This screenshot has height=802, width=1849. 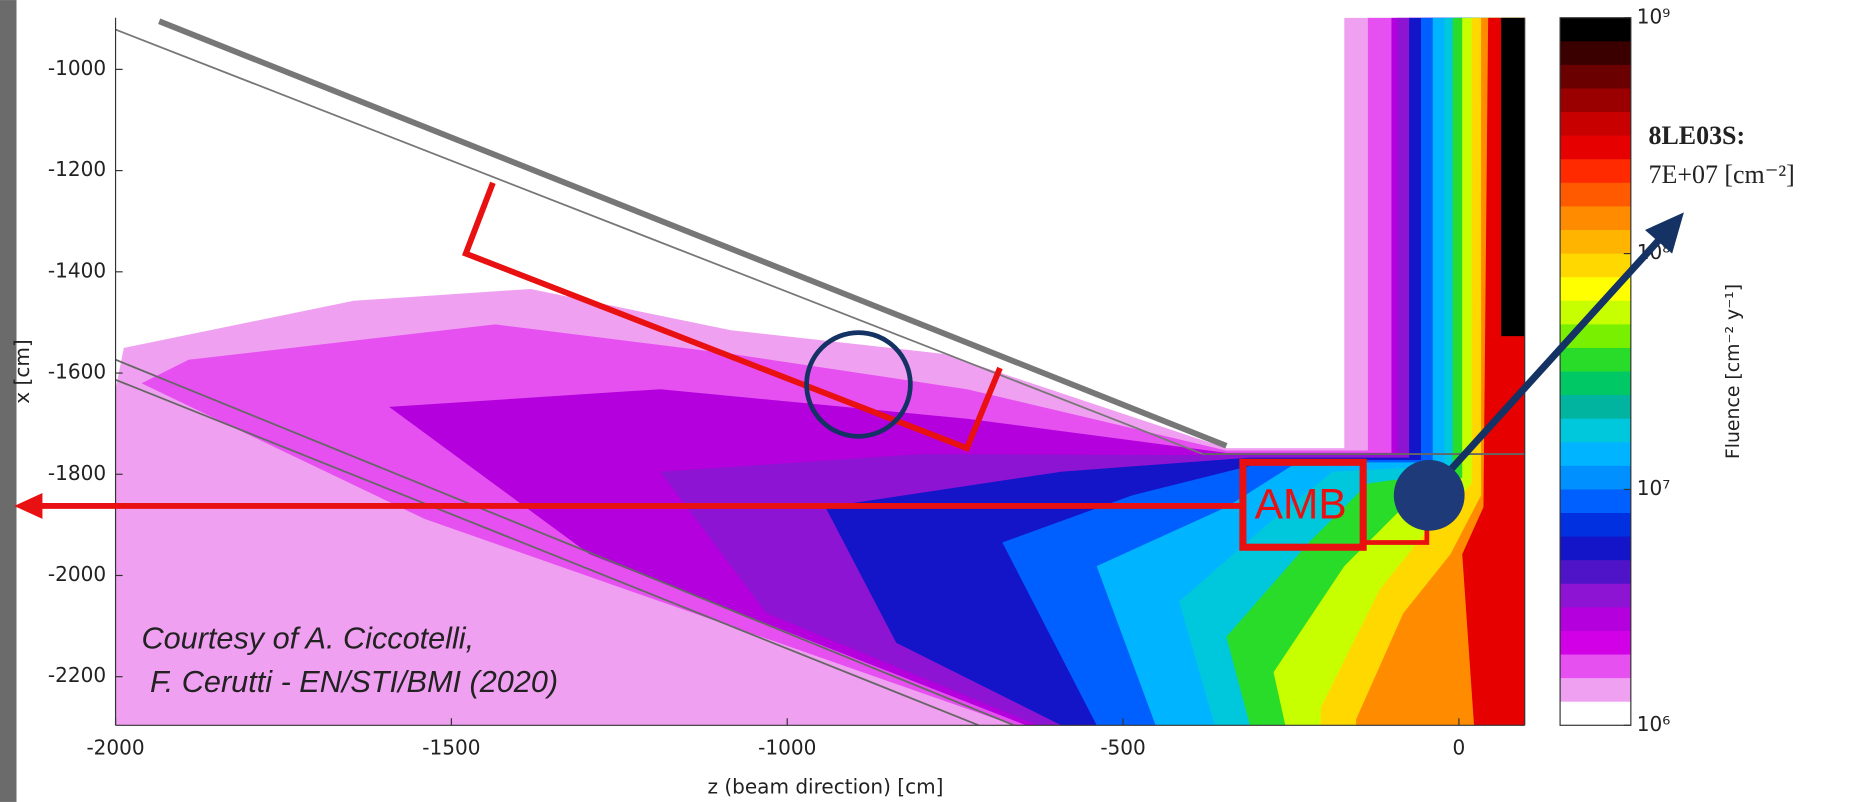 I want to click on credit: Courtesy of A. Ciccotelli,, so click(x=308, y=638).